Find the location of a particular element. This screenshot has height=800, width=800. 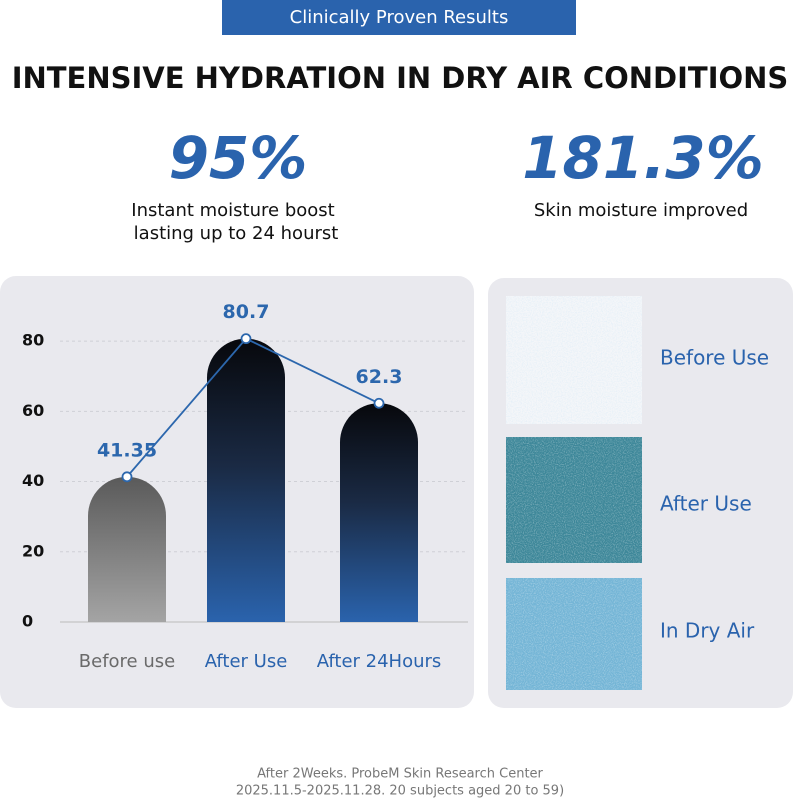

y-tick-label: 40 is located at coordinates (33, 480).